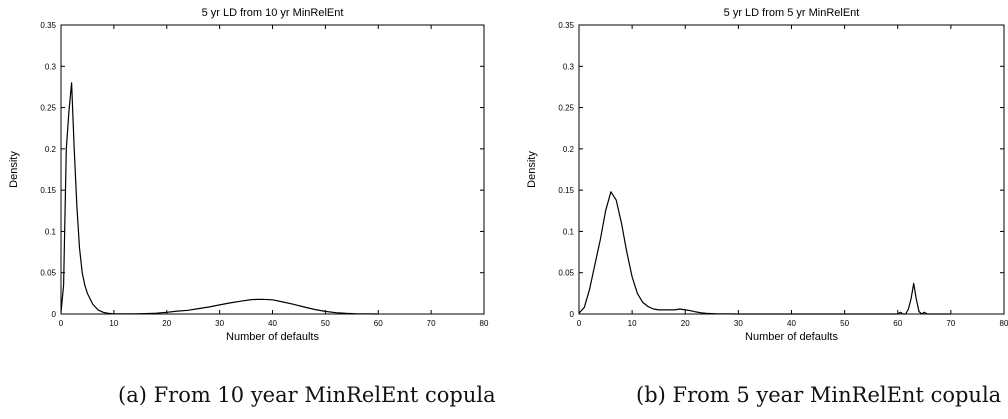  What do you see at coordinates (764, 253) in the screenshot?
I see `density-series-line` at bounding box center [764, 253].